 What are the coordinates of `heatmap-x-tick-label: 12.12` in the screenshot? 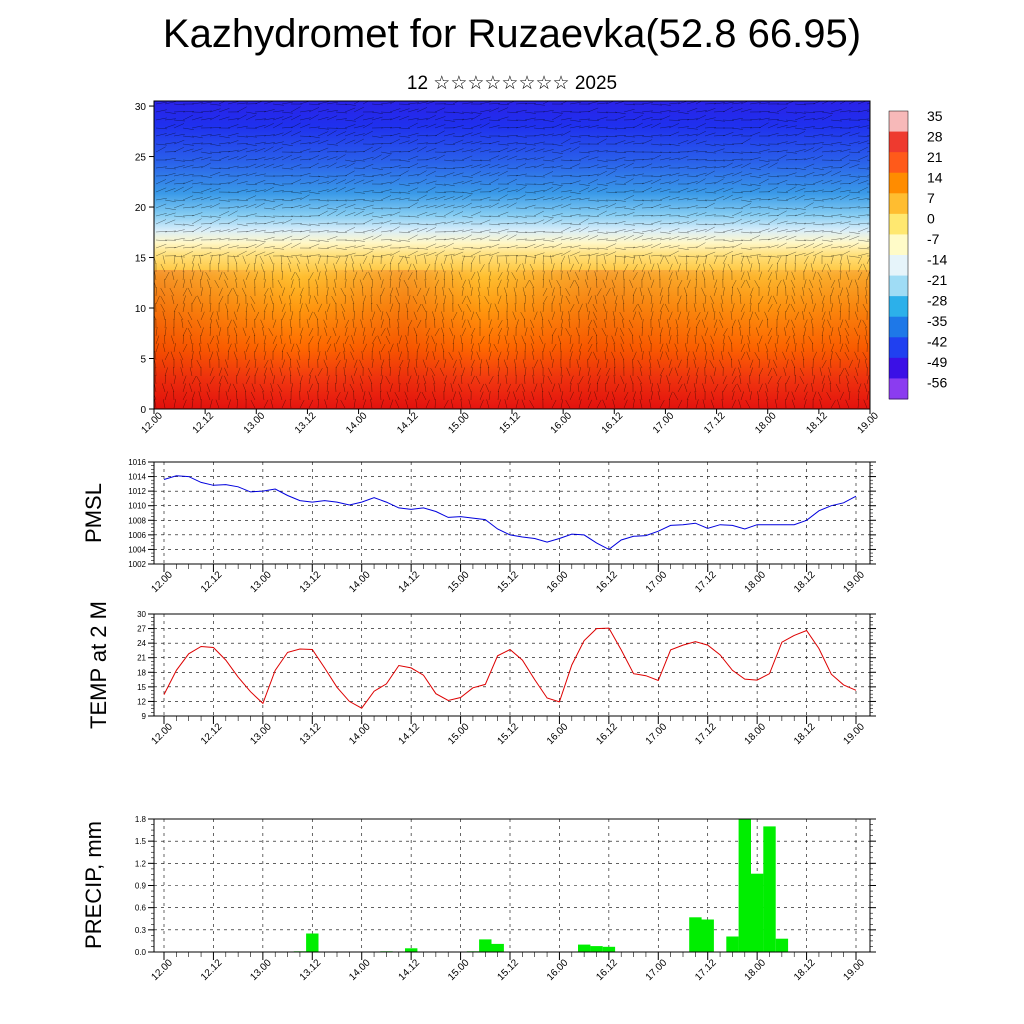 It's located at (204, 423).